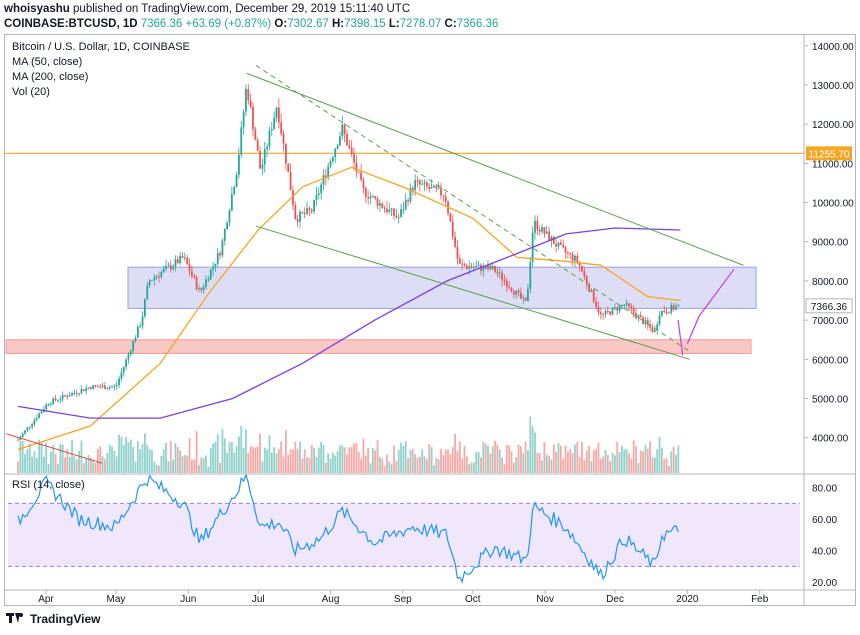 This screenshot has height=635, width=860. Describe the element at coordinates (47, 62) in the screenshot. I see `legend-ma50: MA (50, close)` at that location.